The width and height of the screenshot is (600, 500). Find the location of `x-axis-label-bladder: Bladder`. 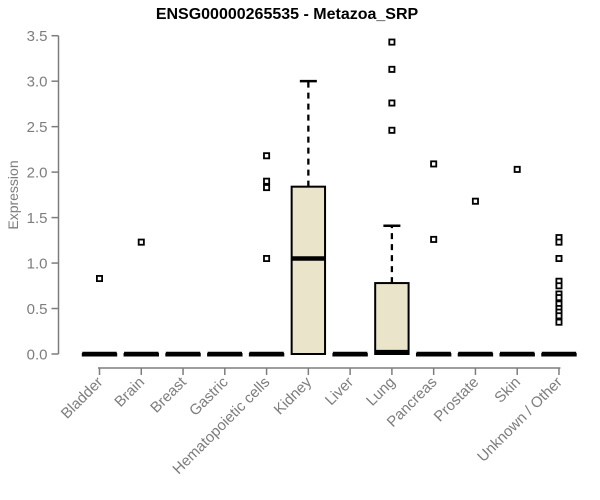

x-axis-label-bladder: Bladder is located at coordinates (82, 398).